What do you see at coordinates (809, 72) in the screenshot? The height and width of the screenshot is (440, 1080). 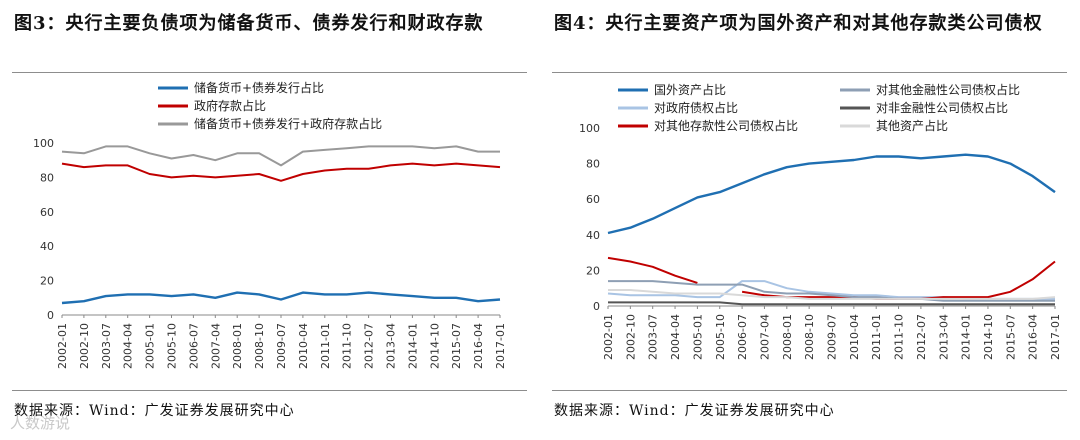 I see `right-top-rule` at bounding box center [809, 72].